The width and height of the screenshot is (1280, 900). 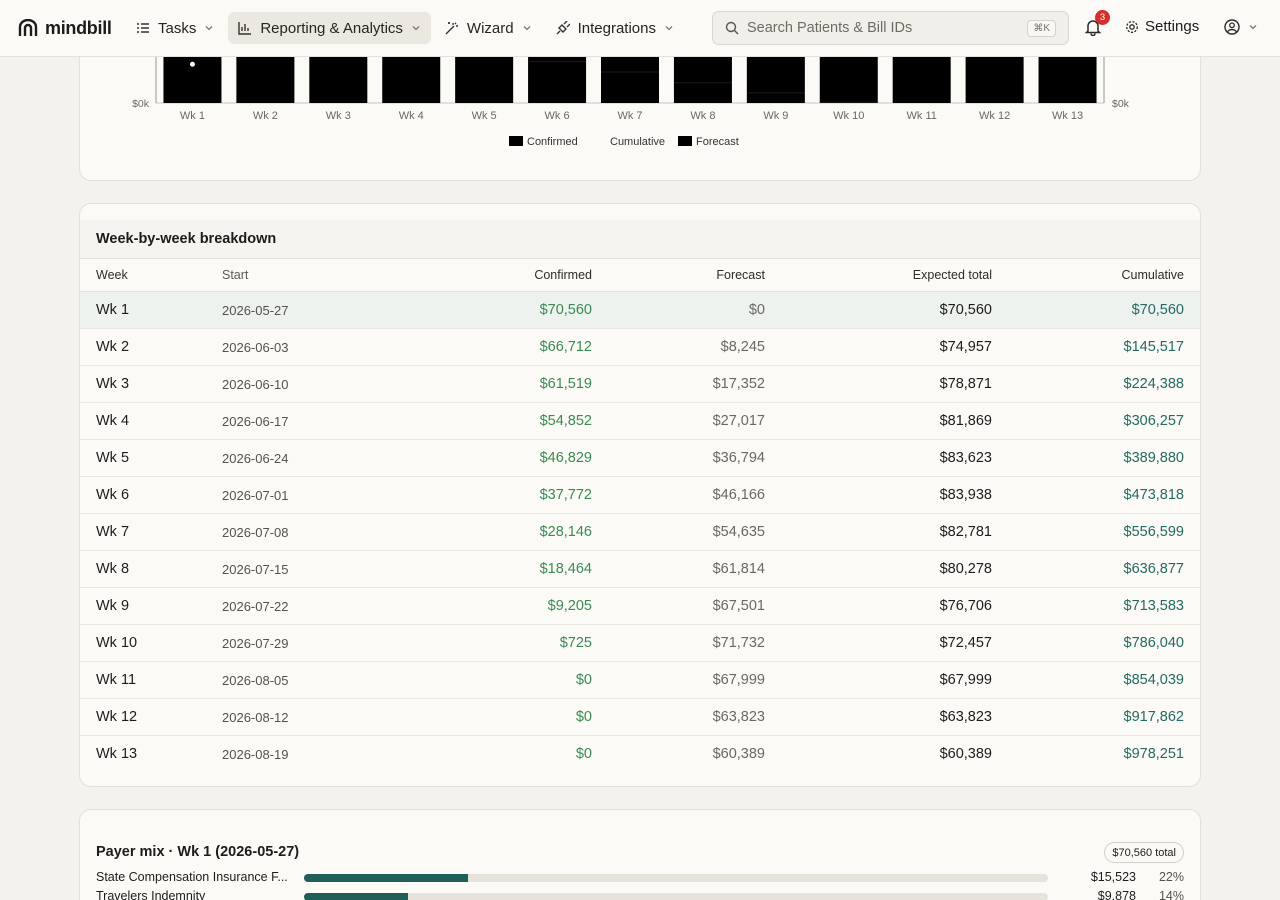 I want to click on payer-row: Travelers Indemnity $9,878 14%, so click(x=640, y=893).